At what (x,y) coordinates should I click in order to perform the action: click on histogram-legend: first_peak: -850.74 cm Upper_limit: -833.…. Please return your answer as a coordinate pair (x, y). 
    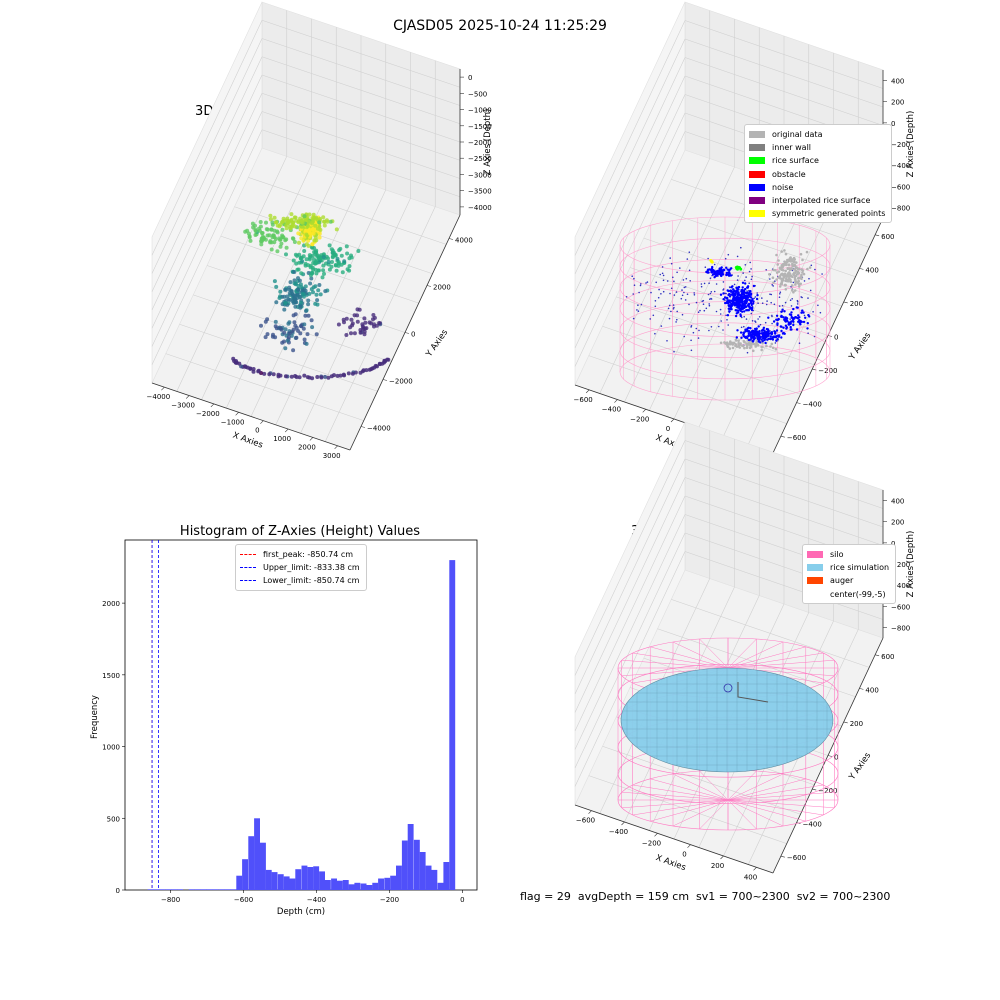
    Looking at the image, I should click on (301, 567).